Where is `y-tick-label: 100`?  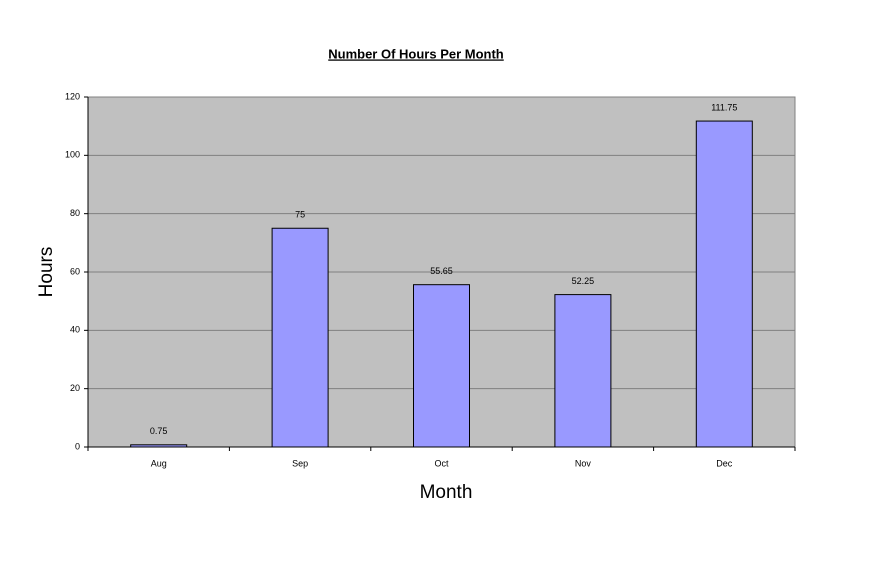
y-tick-label: 100 is located at coordinates (72, 155).